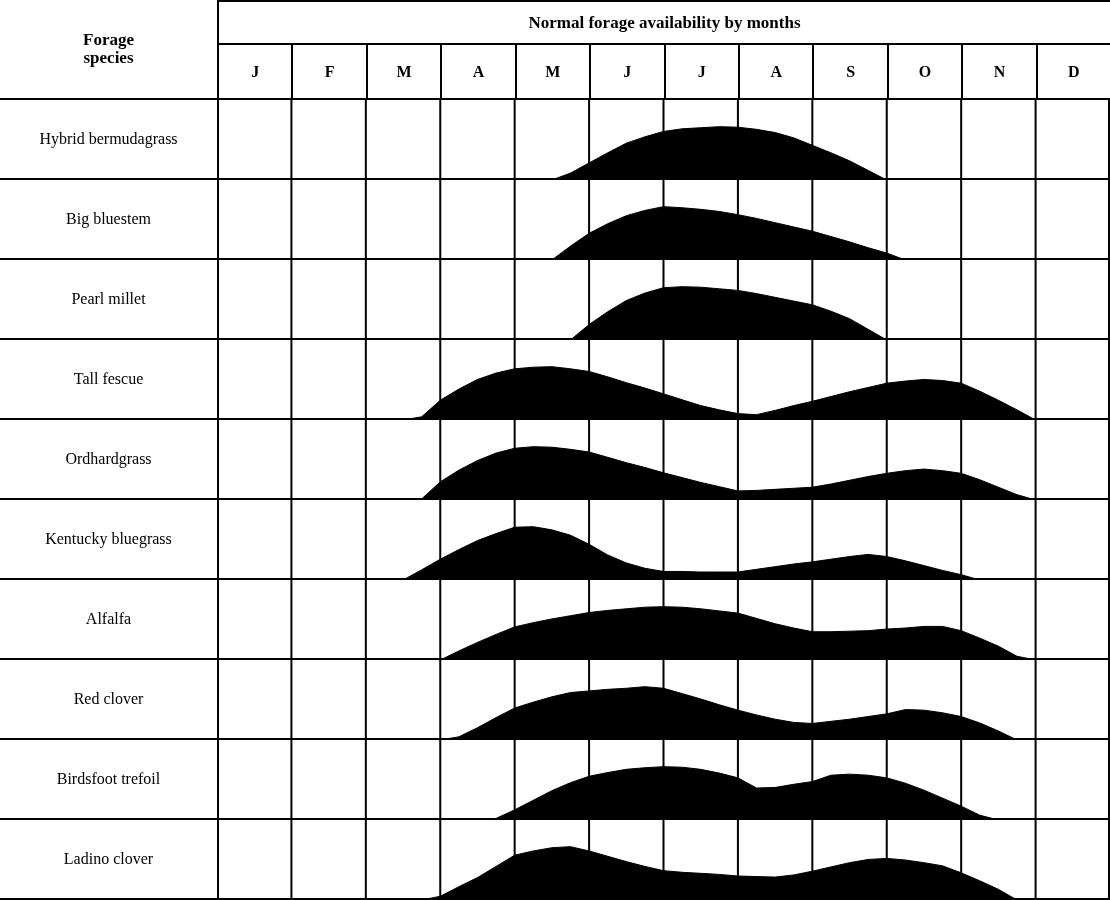  What do you see at coordinates (998, 71) in the screenshot?
I see `category-label: N` at bounding box center [998, 71].